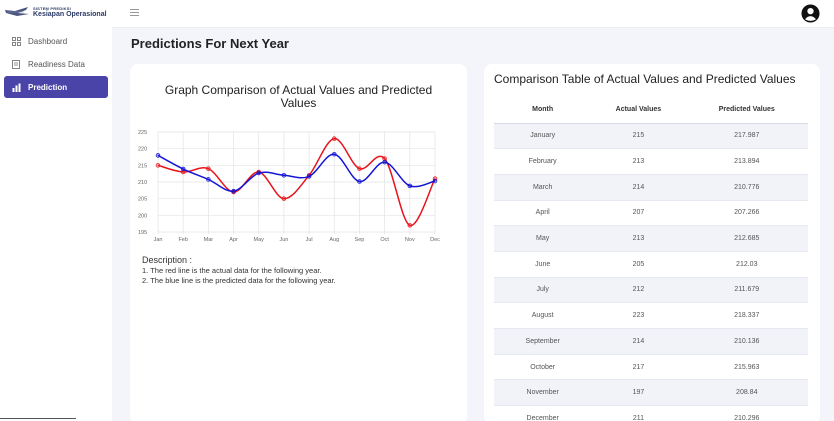 The image size is (834, 421). Describe the element at coordinates (638, 136) in the screenshot. I see `cell-actual: 215` at that location.